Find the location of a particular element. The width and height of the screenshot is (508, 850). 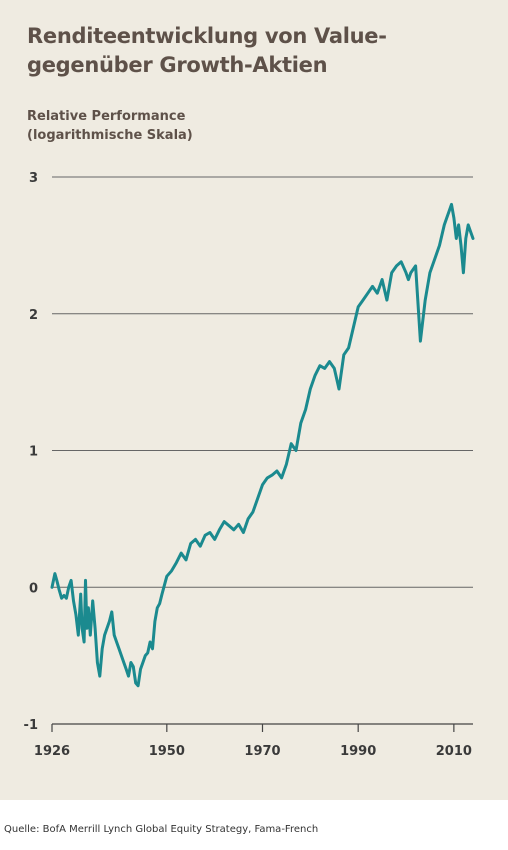

y-tick-label: 3 is located at coordinates (33, 178).